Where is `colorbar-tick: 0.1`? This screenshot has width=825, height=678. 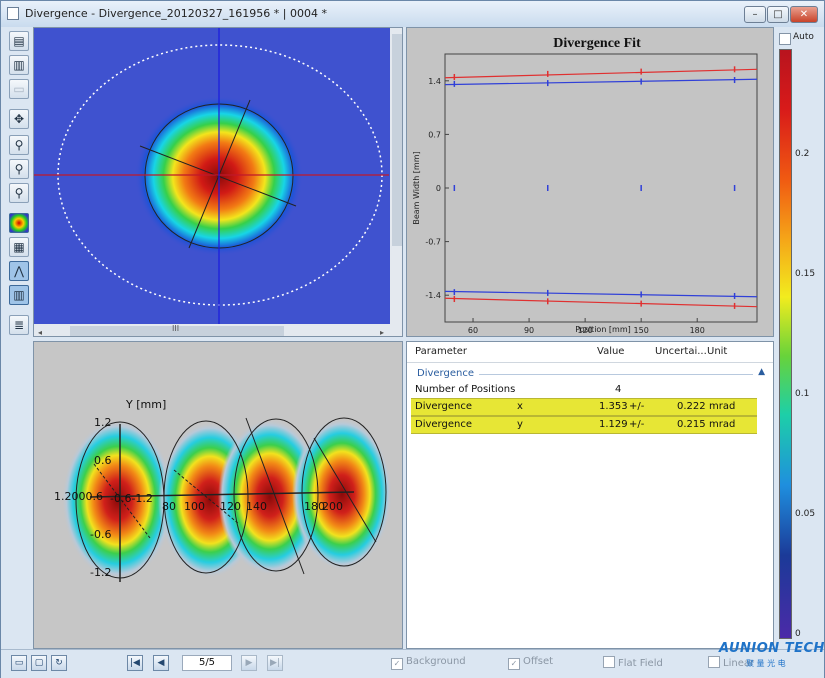
colorbar-tick: 0.1 is located at coordinates (802, 394).